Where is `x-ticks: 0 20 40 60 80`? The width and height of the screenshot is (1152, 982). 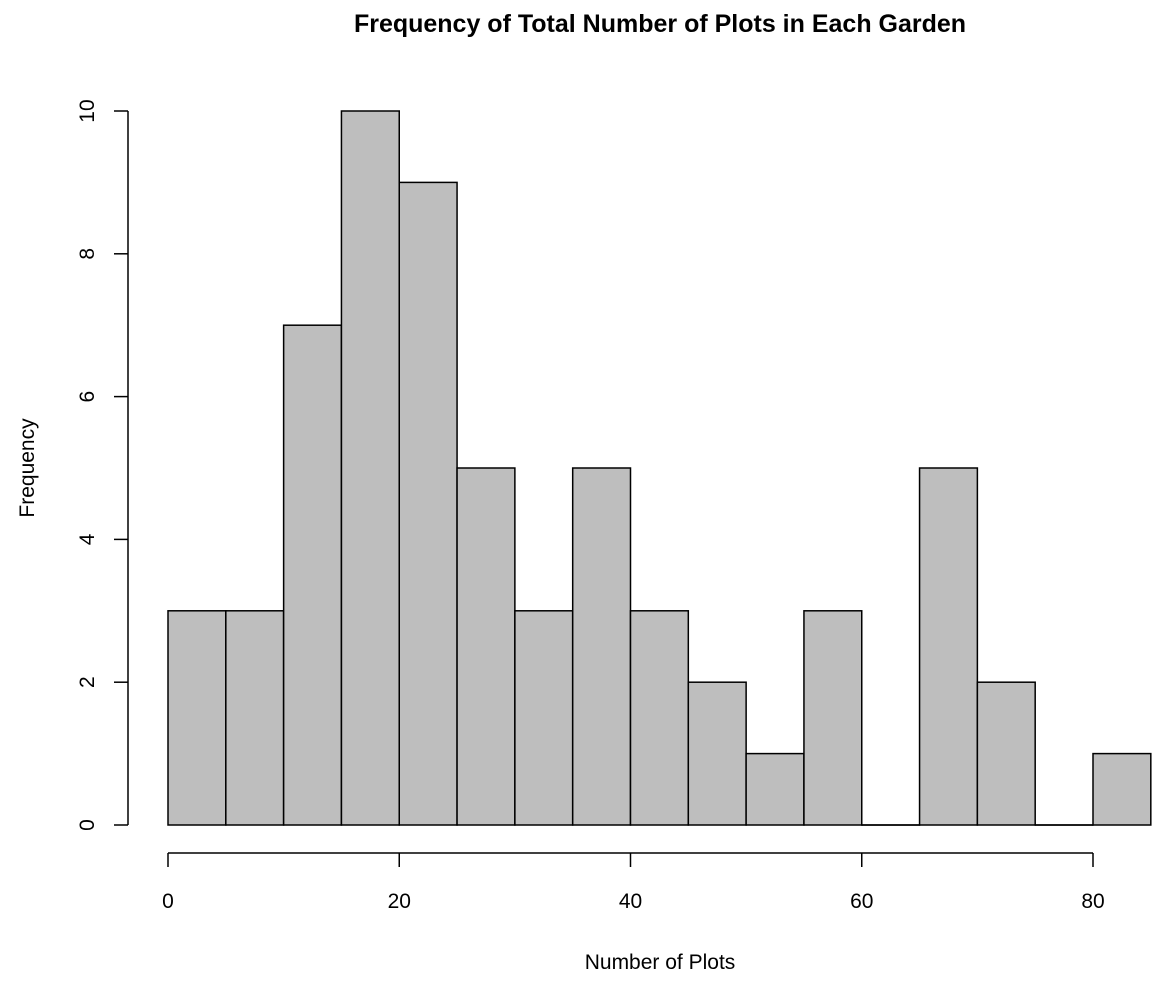 x-ticks: 0 20 40 60 80 is located at coordinates (633, 883).